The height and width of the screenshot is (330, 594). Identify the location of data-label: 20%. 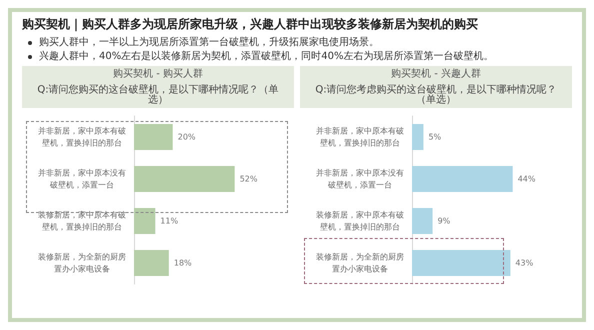
(187, 137).